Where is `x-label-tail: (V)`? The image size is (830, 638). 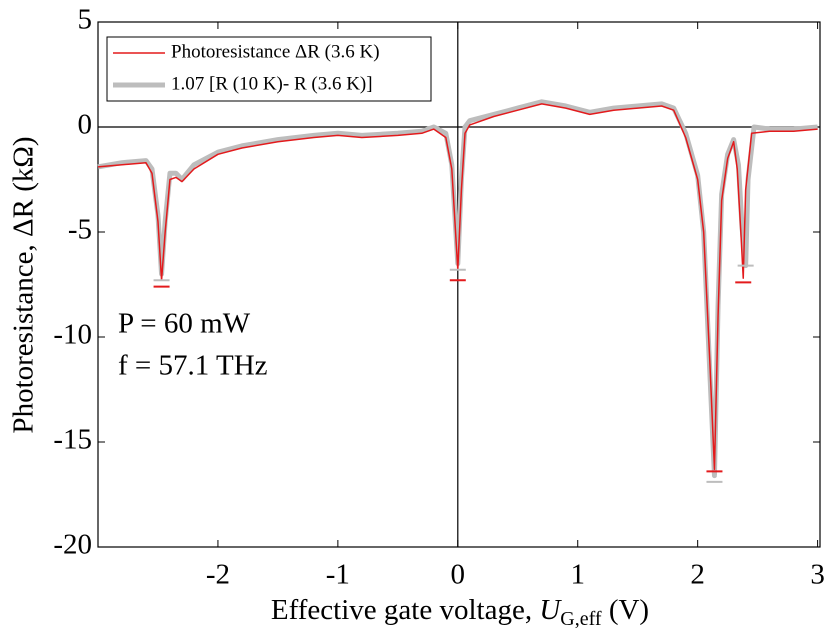 x-label-tail: (V) is located at coordinates (626, 610).